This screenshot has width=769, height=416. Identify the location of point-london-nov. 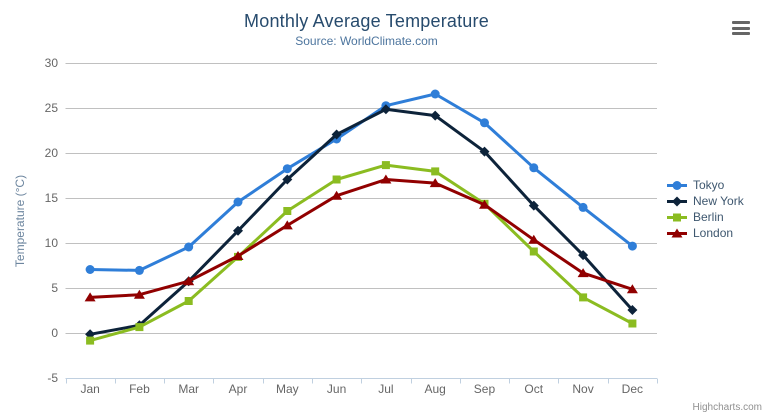
(583, 273).